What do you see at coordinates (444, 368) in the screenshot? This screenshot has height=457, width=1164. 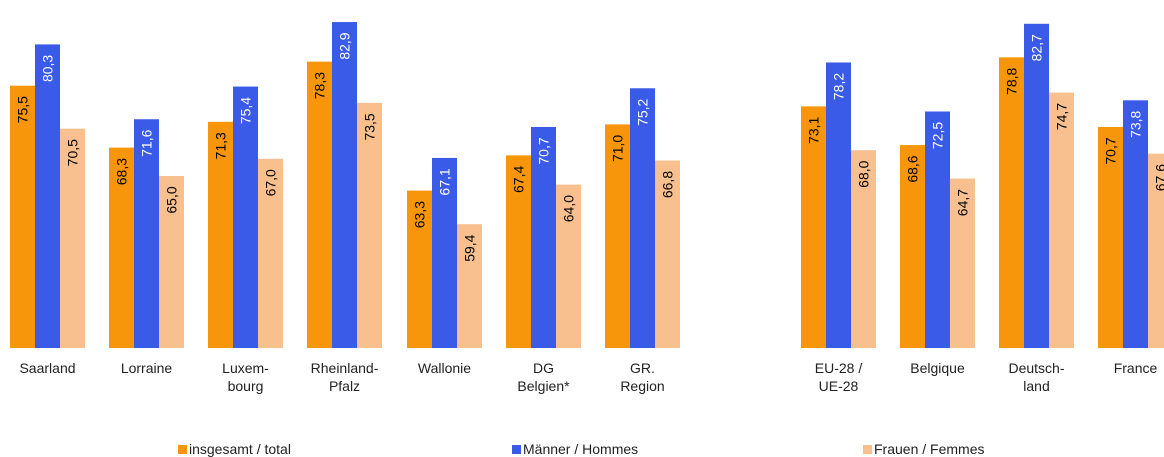 I see `category-label: Wallonie` at bounding box center [444, 368].